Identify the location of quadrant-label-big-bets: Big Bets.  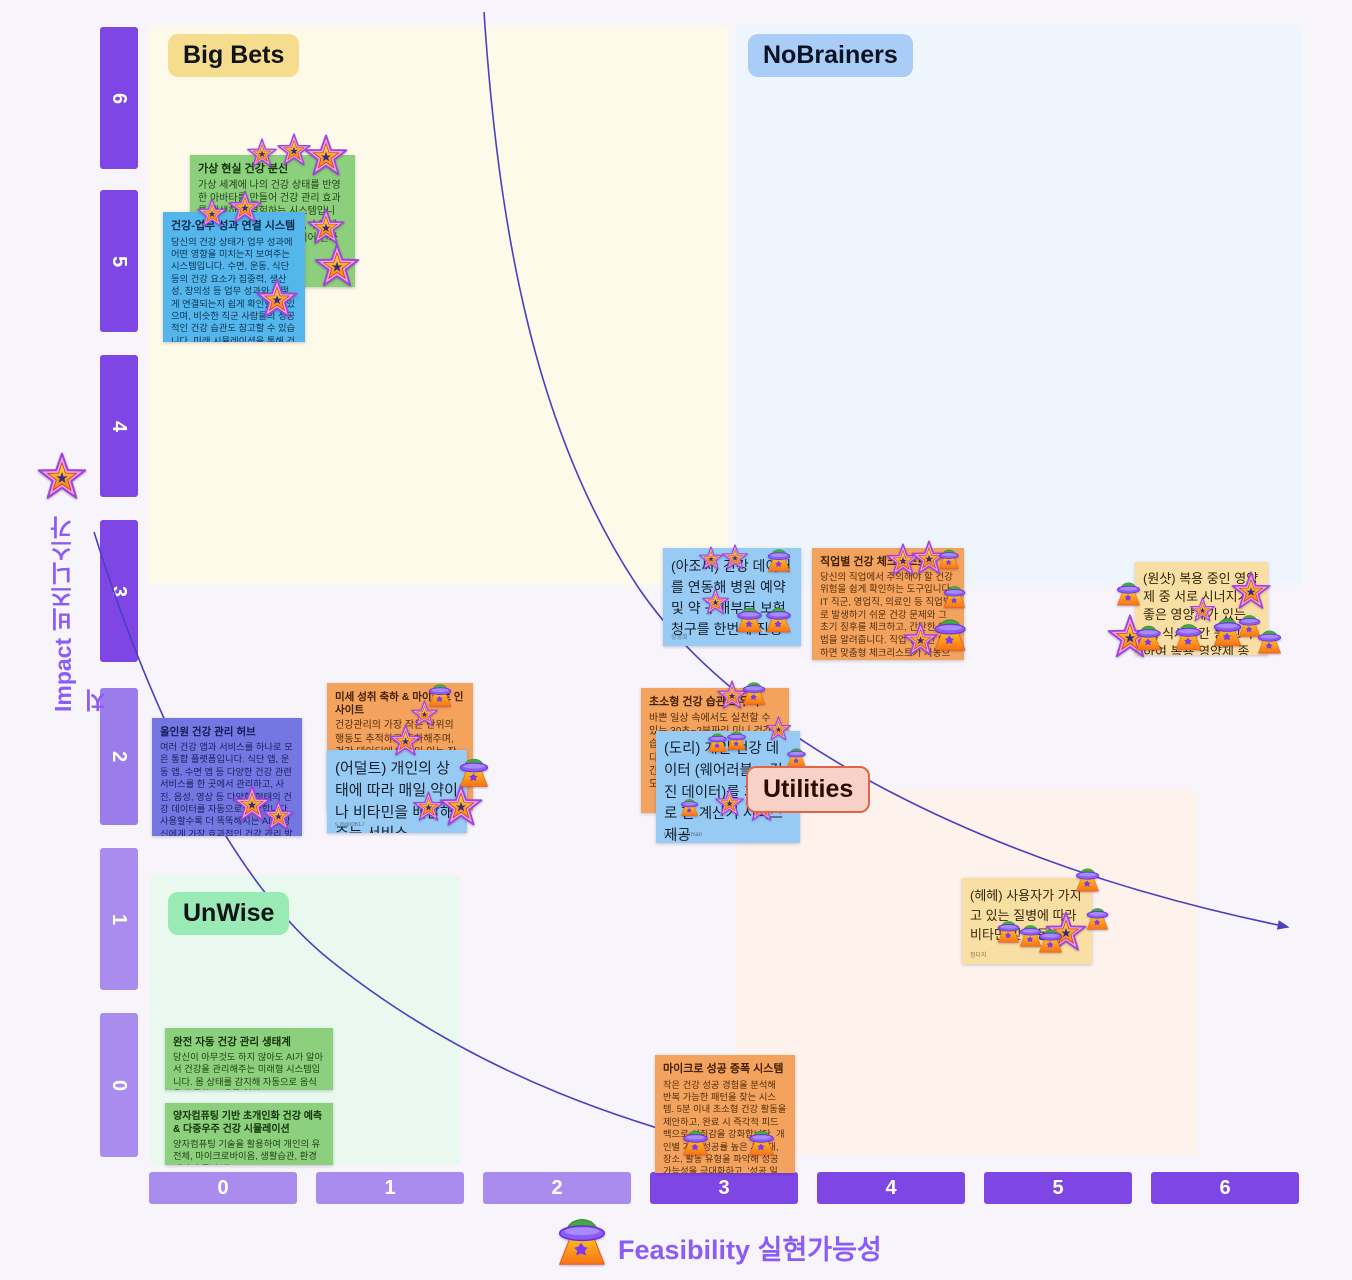
(234, 55).